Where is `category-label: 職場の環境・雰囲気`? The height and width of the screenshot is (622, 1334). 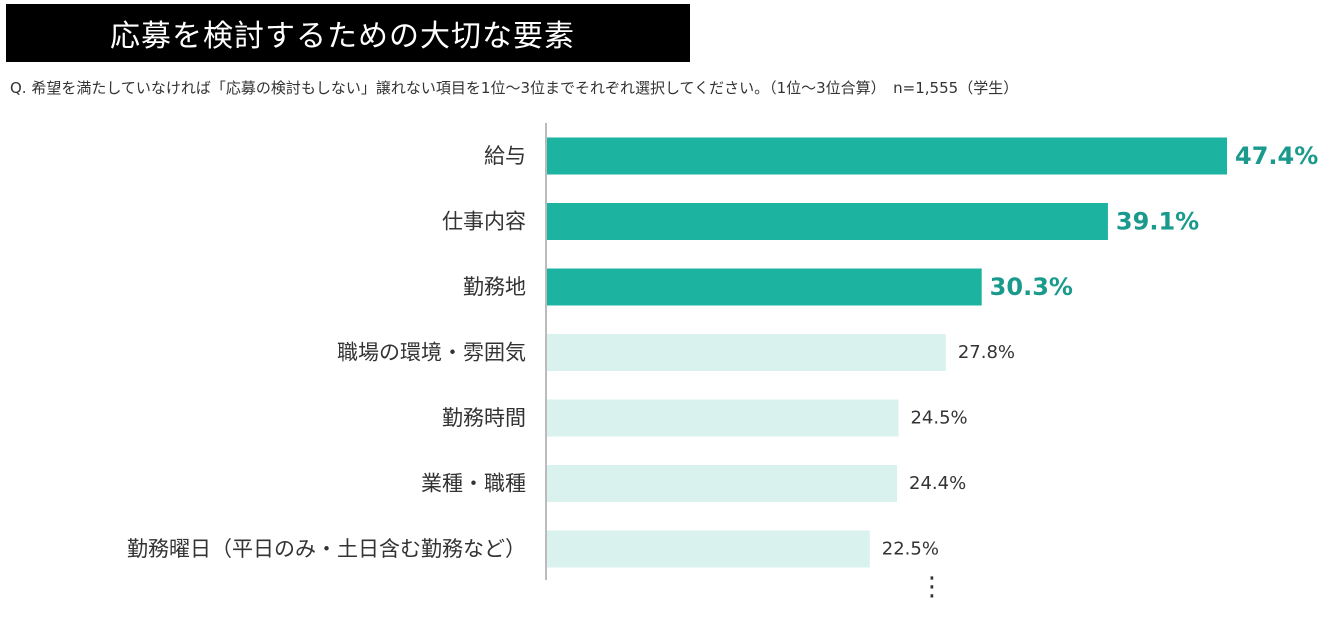 category-label: 職場の環境・雰囲気 is located at coordinates (431, 353).